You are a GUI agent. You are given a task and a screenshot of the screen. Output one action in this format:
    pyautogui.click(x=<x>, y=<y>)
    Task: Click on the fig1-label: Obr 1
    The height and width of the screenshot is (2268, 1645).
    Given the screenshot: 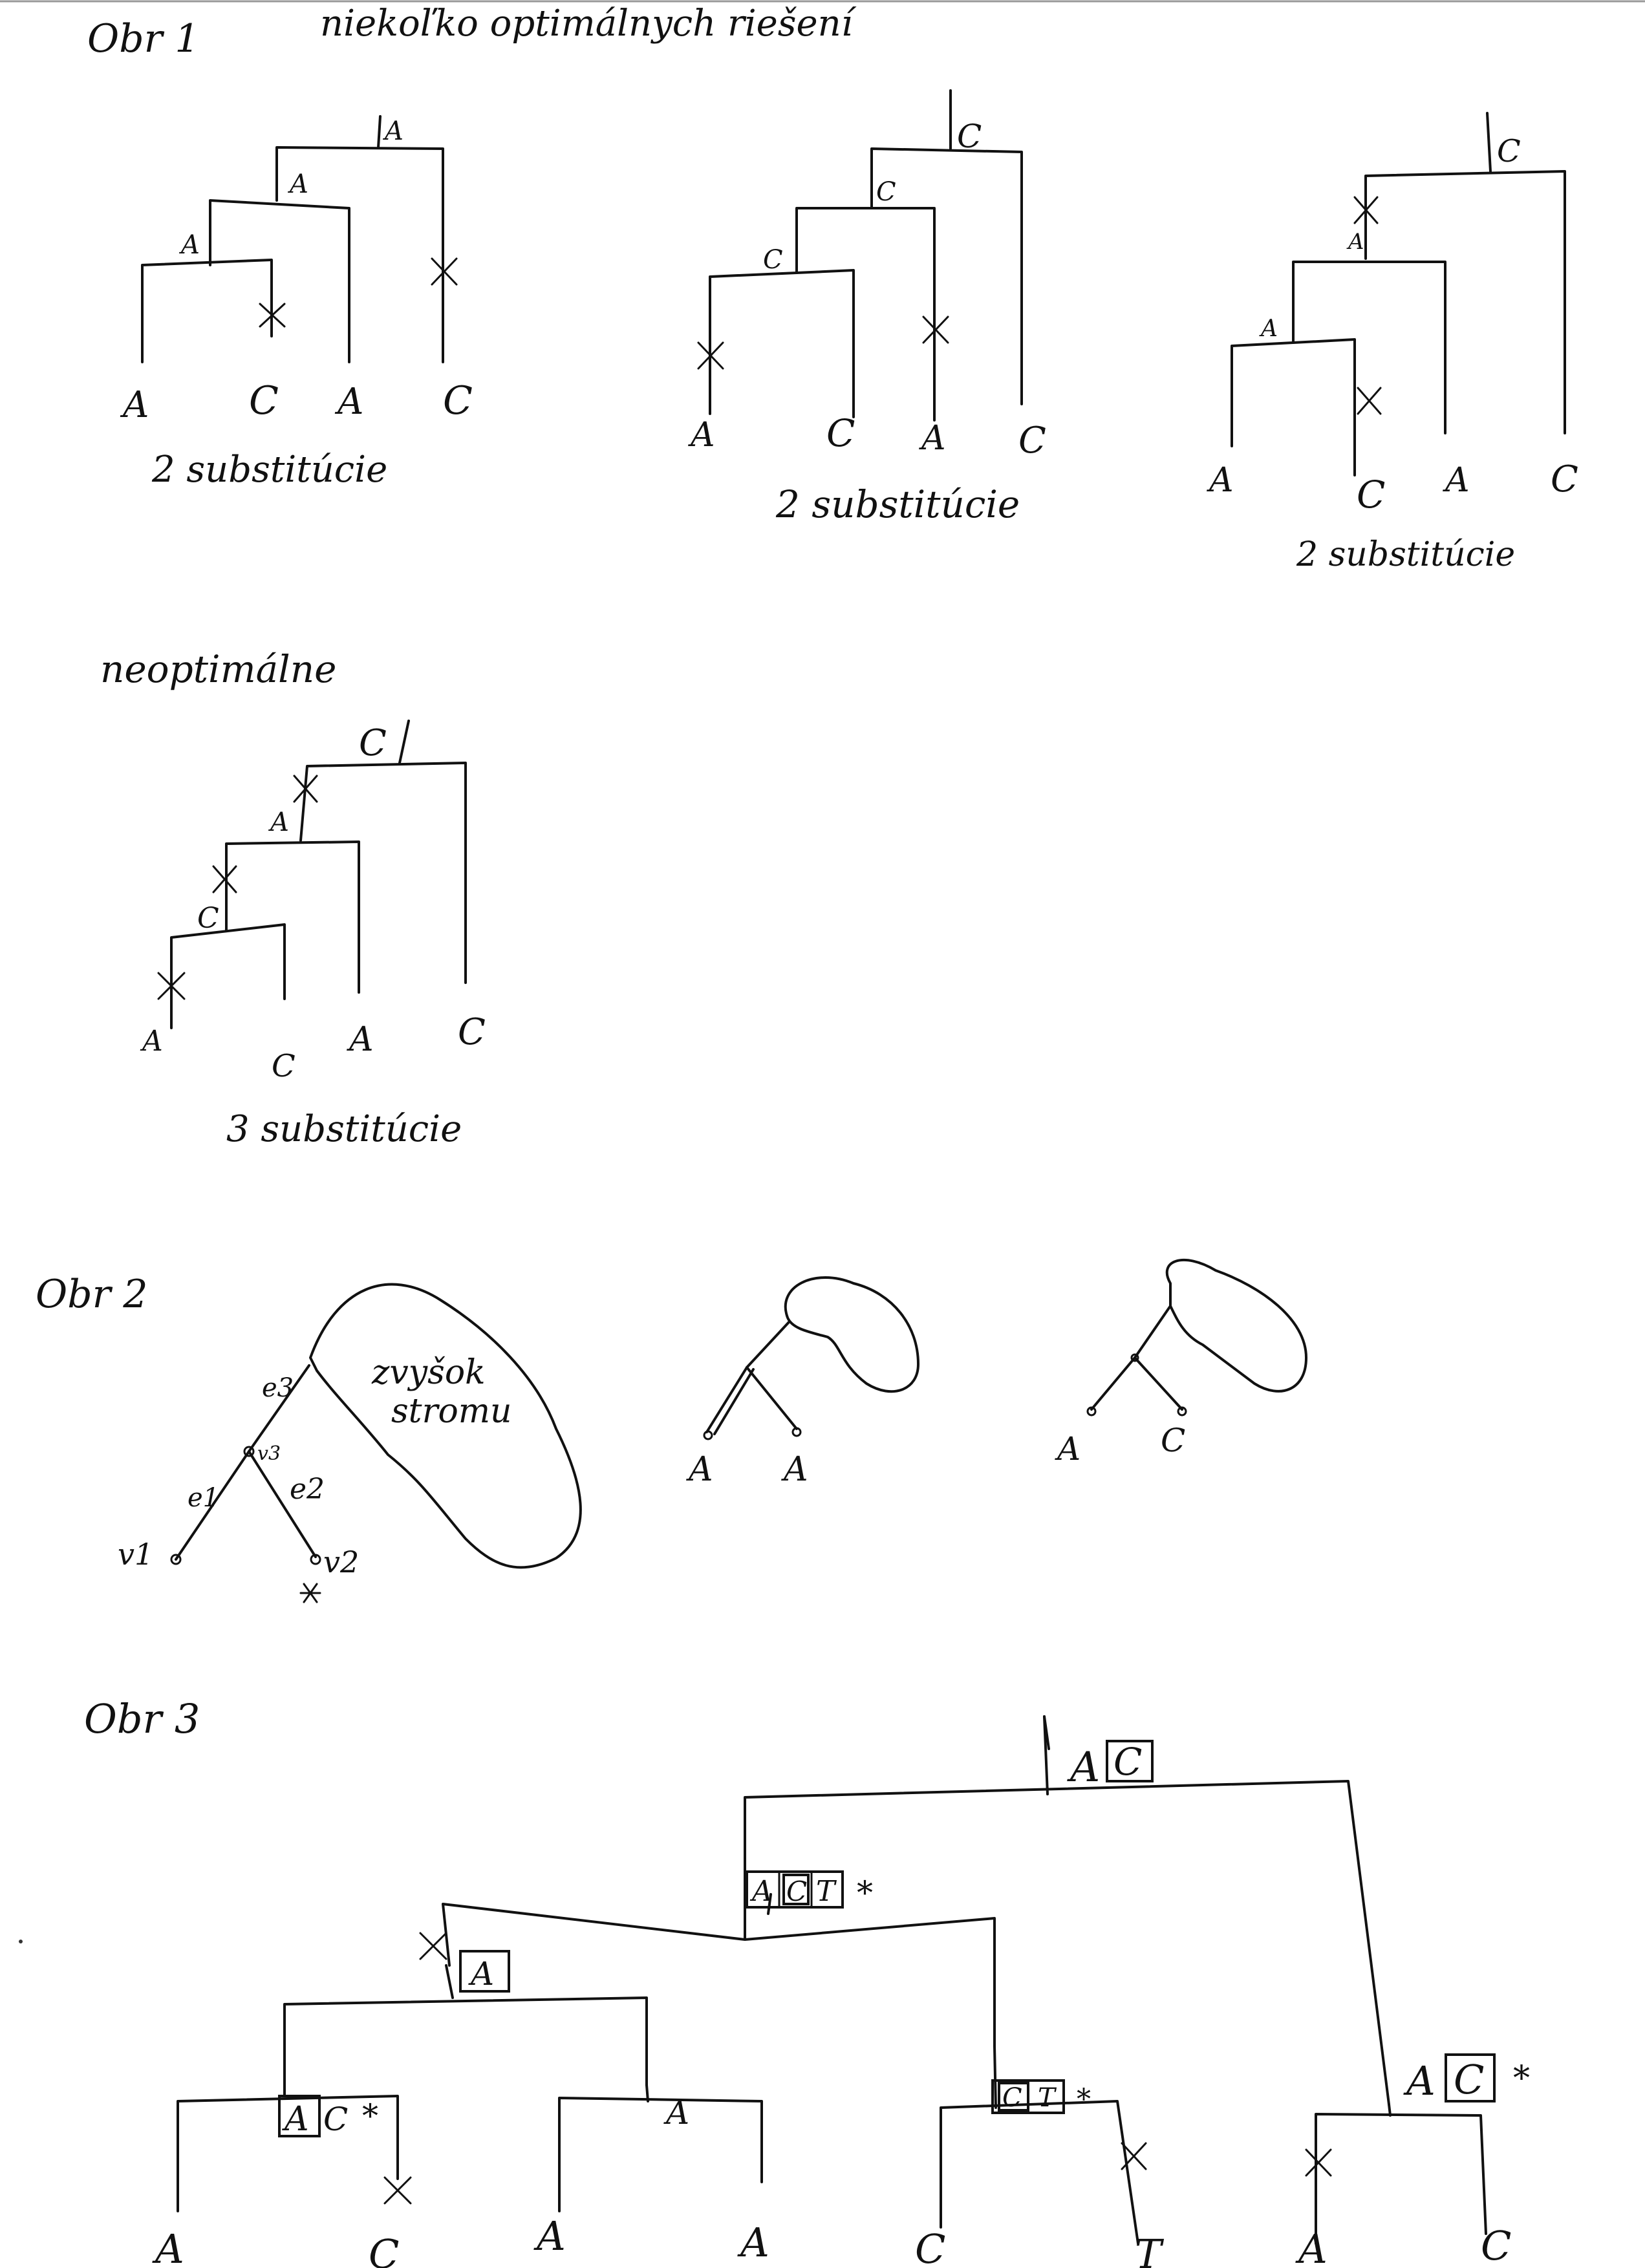 What is the action you would take?
    pyautogui.click(x=143, y=38)
    